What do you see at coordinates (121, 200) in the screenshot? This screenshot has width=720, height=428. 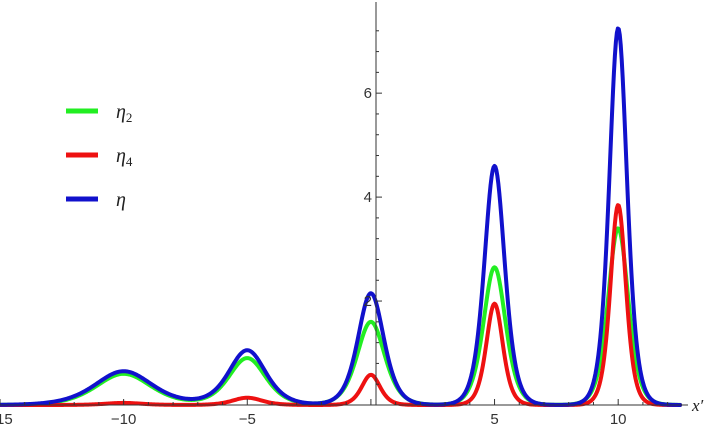 I see `legend-label-2: η` at bounding box center [121, 200].